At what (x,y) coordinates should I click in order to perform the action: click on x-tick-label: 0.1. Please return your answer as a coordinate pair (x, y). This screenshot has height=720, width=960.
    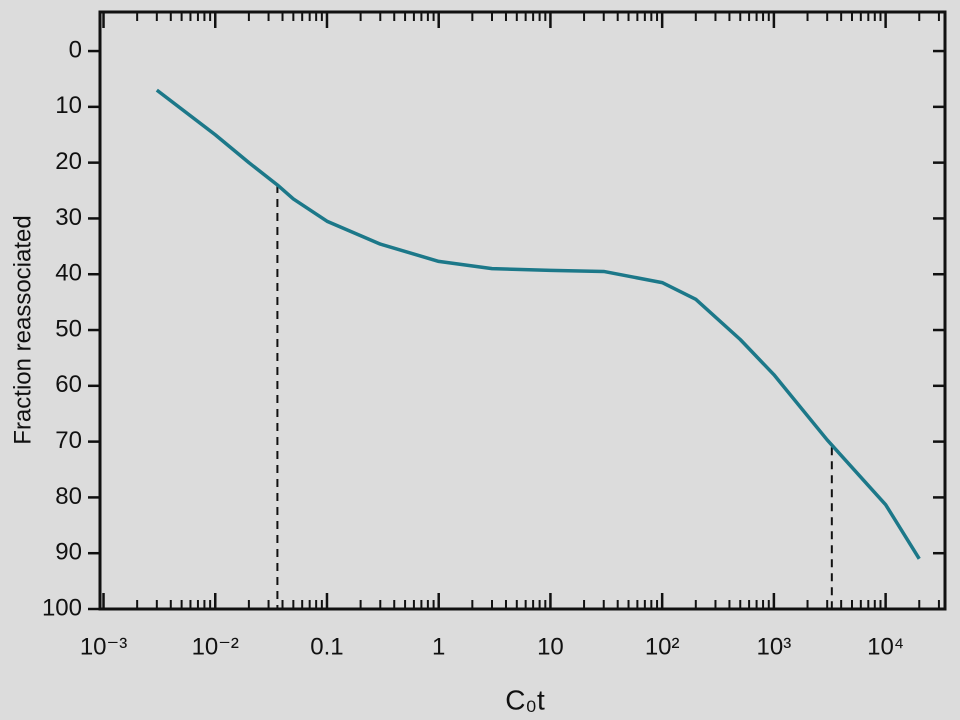
    Looking at the image, I should click on (326, 646).